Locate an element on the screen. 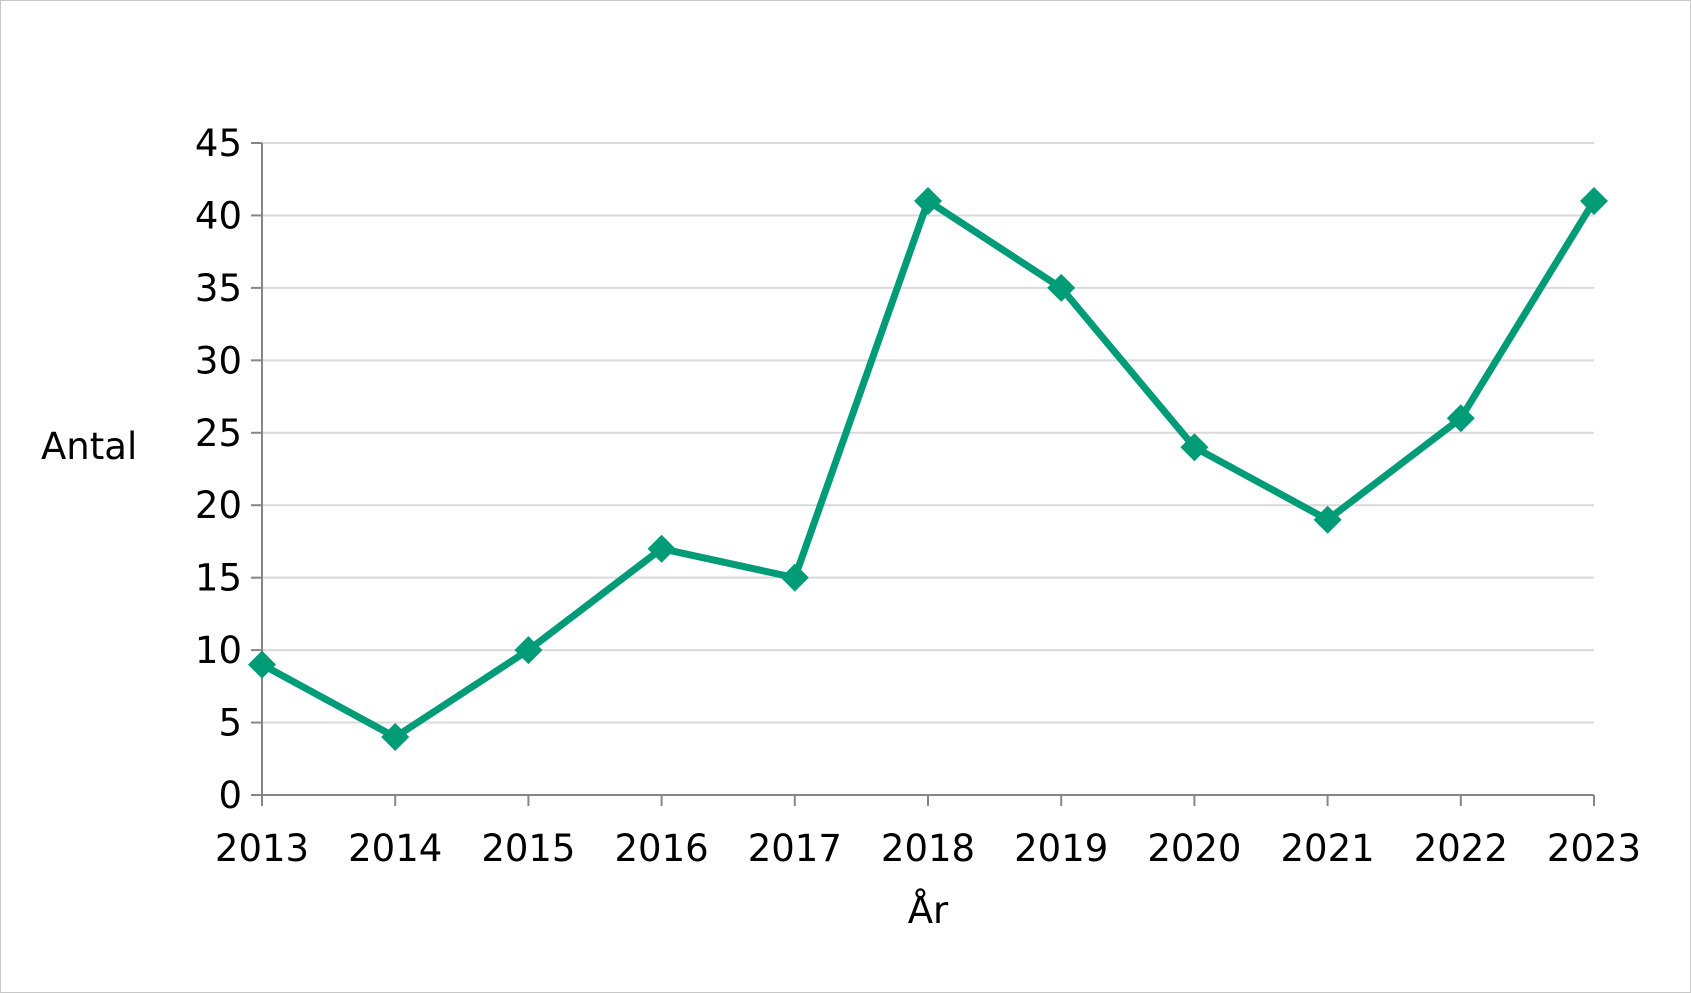 Image resolution: width=1691 pixels, height=993 pixels. x-tick-label: 2017 is located at coordinates (795, 848).